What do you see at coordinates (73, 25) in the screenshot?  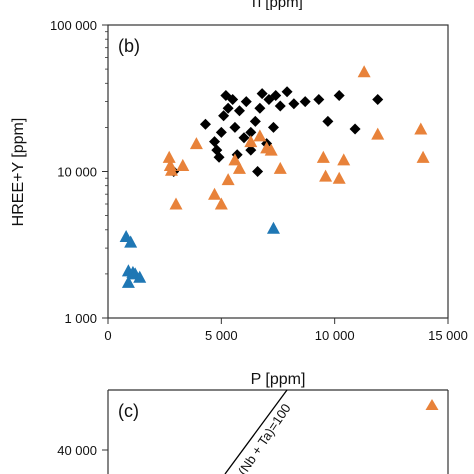 I see `y-tick-label: 100 000` at bounding box center [73, 25].